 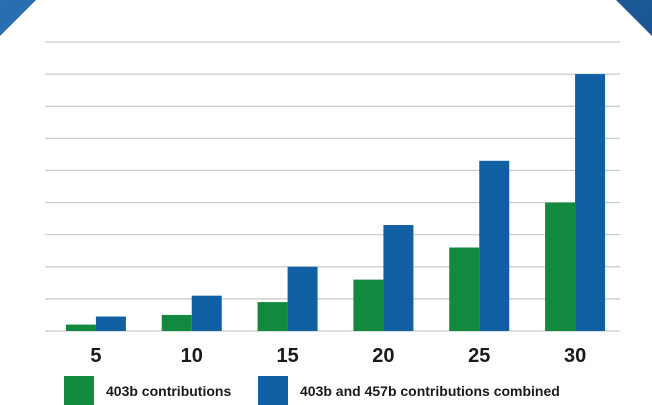 What do you see at coordinates (95, 356) in the screenshot?
I see `x-tick-label: 5` at bounding box center [95, 356].